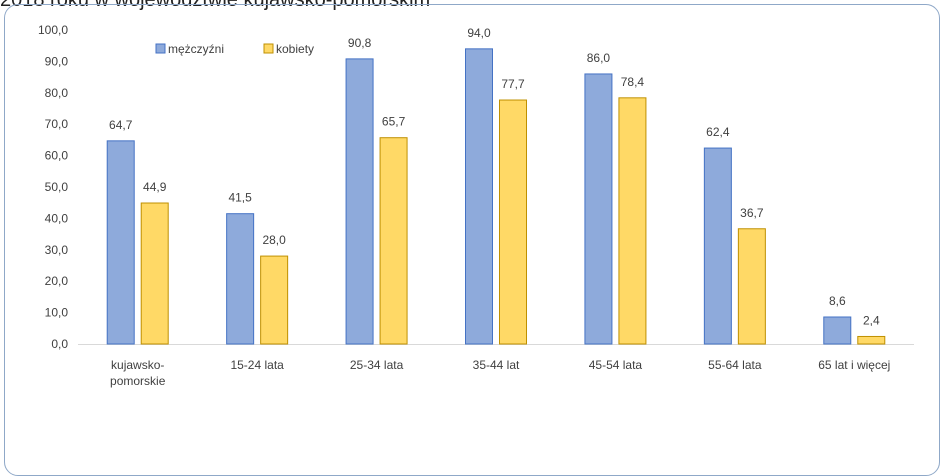 The image size is (946, 476). Describe the element at coordinates (57, 218) in the screenshot. I see `y-tick-label: 40,0` at that location.